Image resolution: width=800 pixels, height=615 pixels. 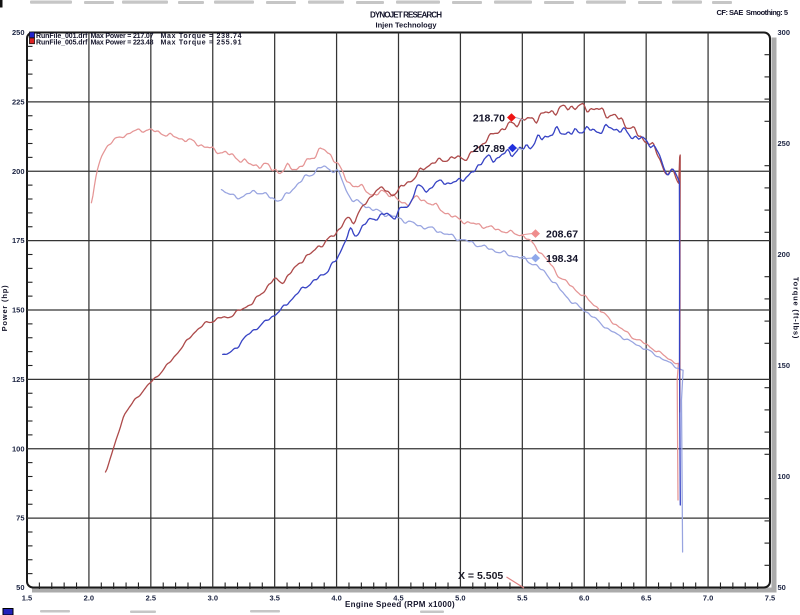 I want to click on svg-text: 75, so click(x=20, y=518).